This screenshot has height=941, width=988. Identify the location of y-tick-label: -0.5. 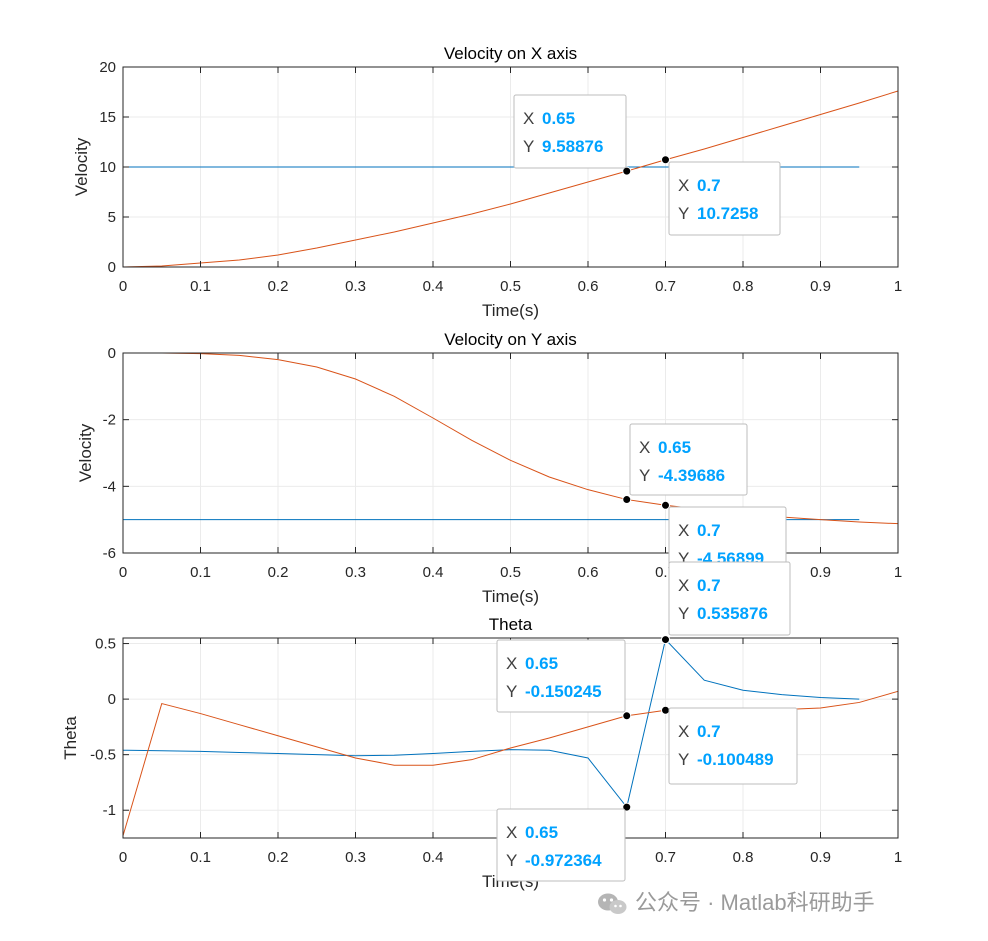
(103, 755).